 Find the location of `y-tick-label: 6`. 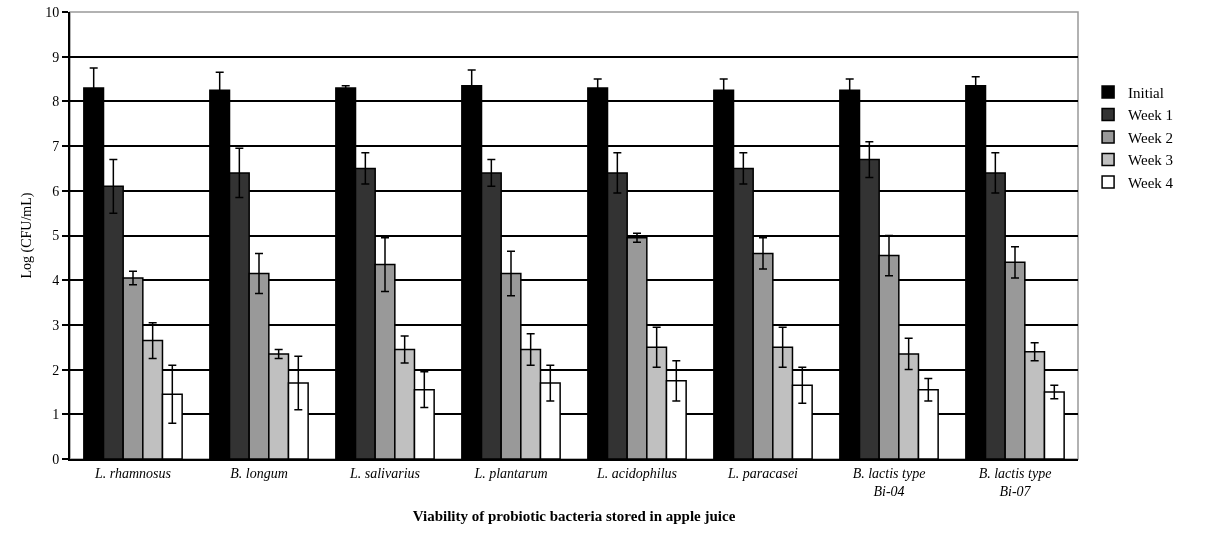

y-tick-label: 6 is located at coordinates (56, 191).